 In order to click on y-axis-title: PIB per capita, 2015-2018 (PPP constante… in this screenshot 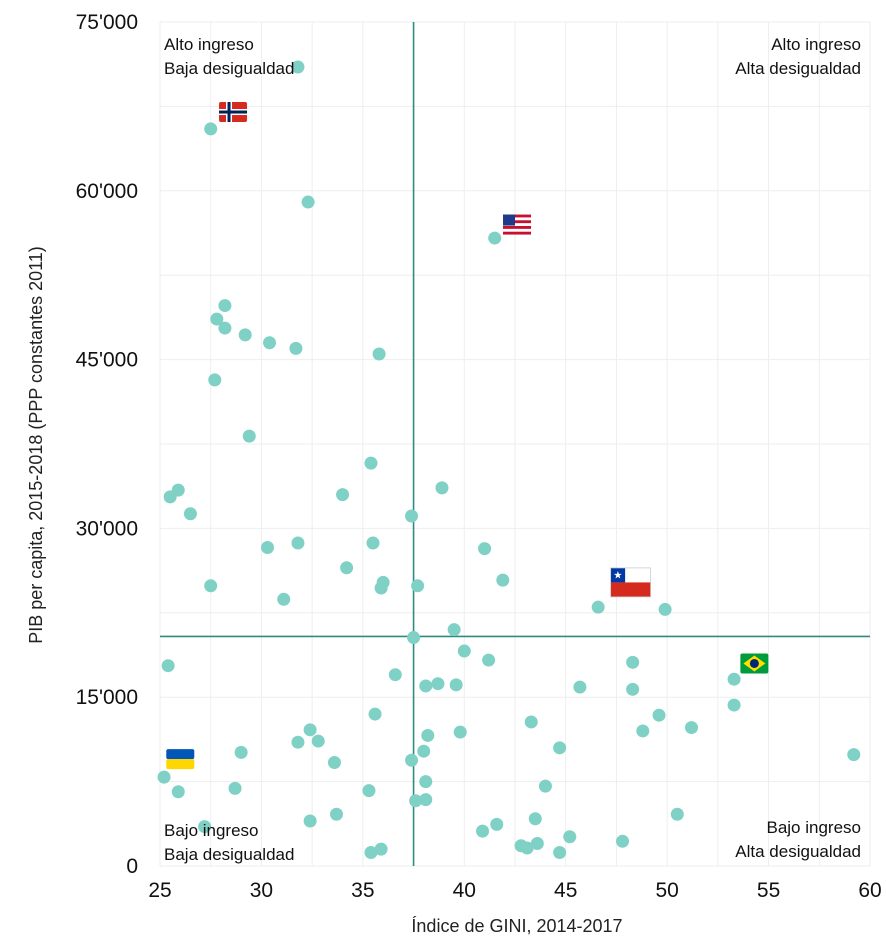, I will do `click(36, 445)`.